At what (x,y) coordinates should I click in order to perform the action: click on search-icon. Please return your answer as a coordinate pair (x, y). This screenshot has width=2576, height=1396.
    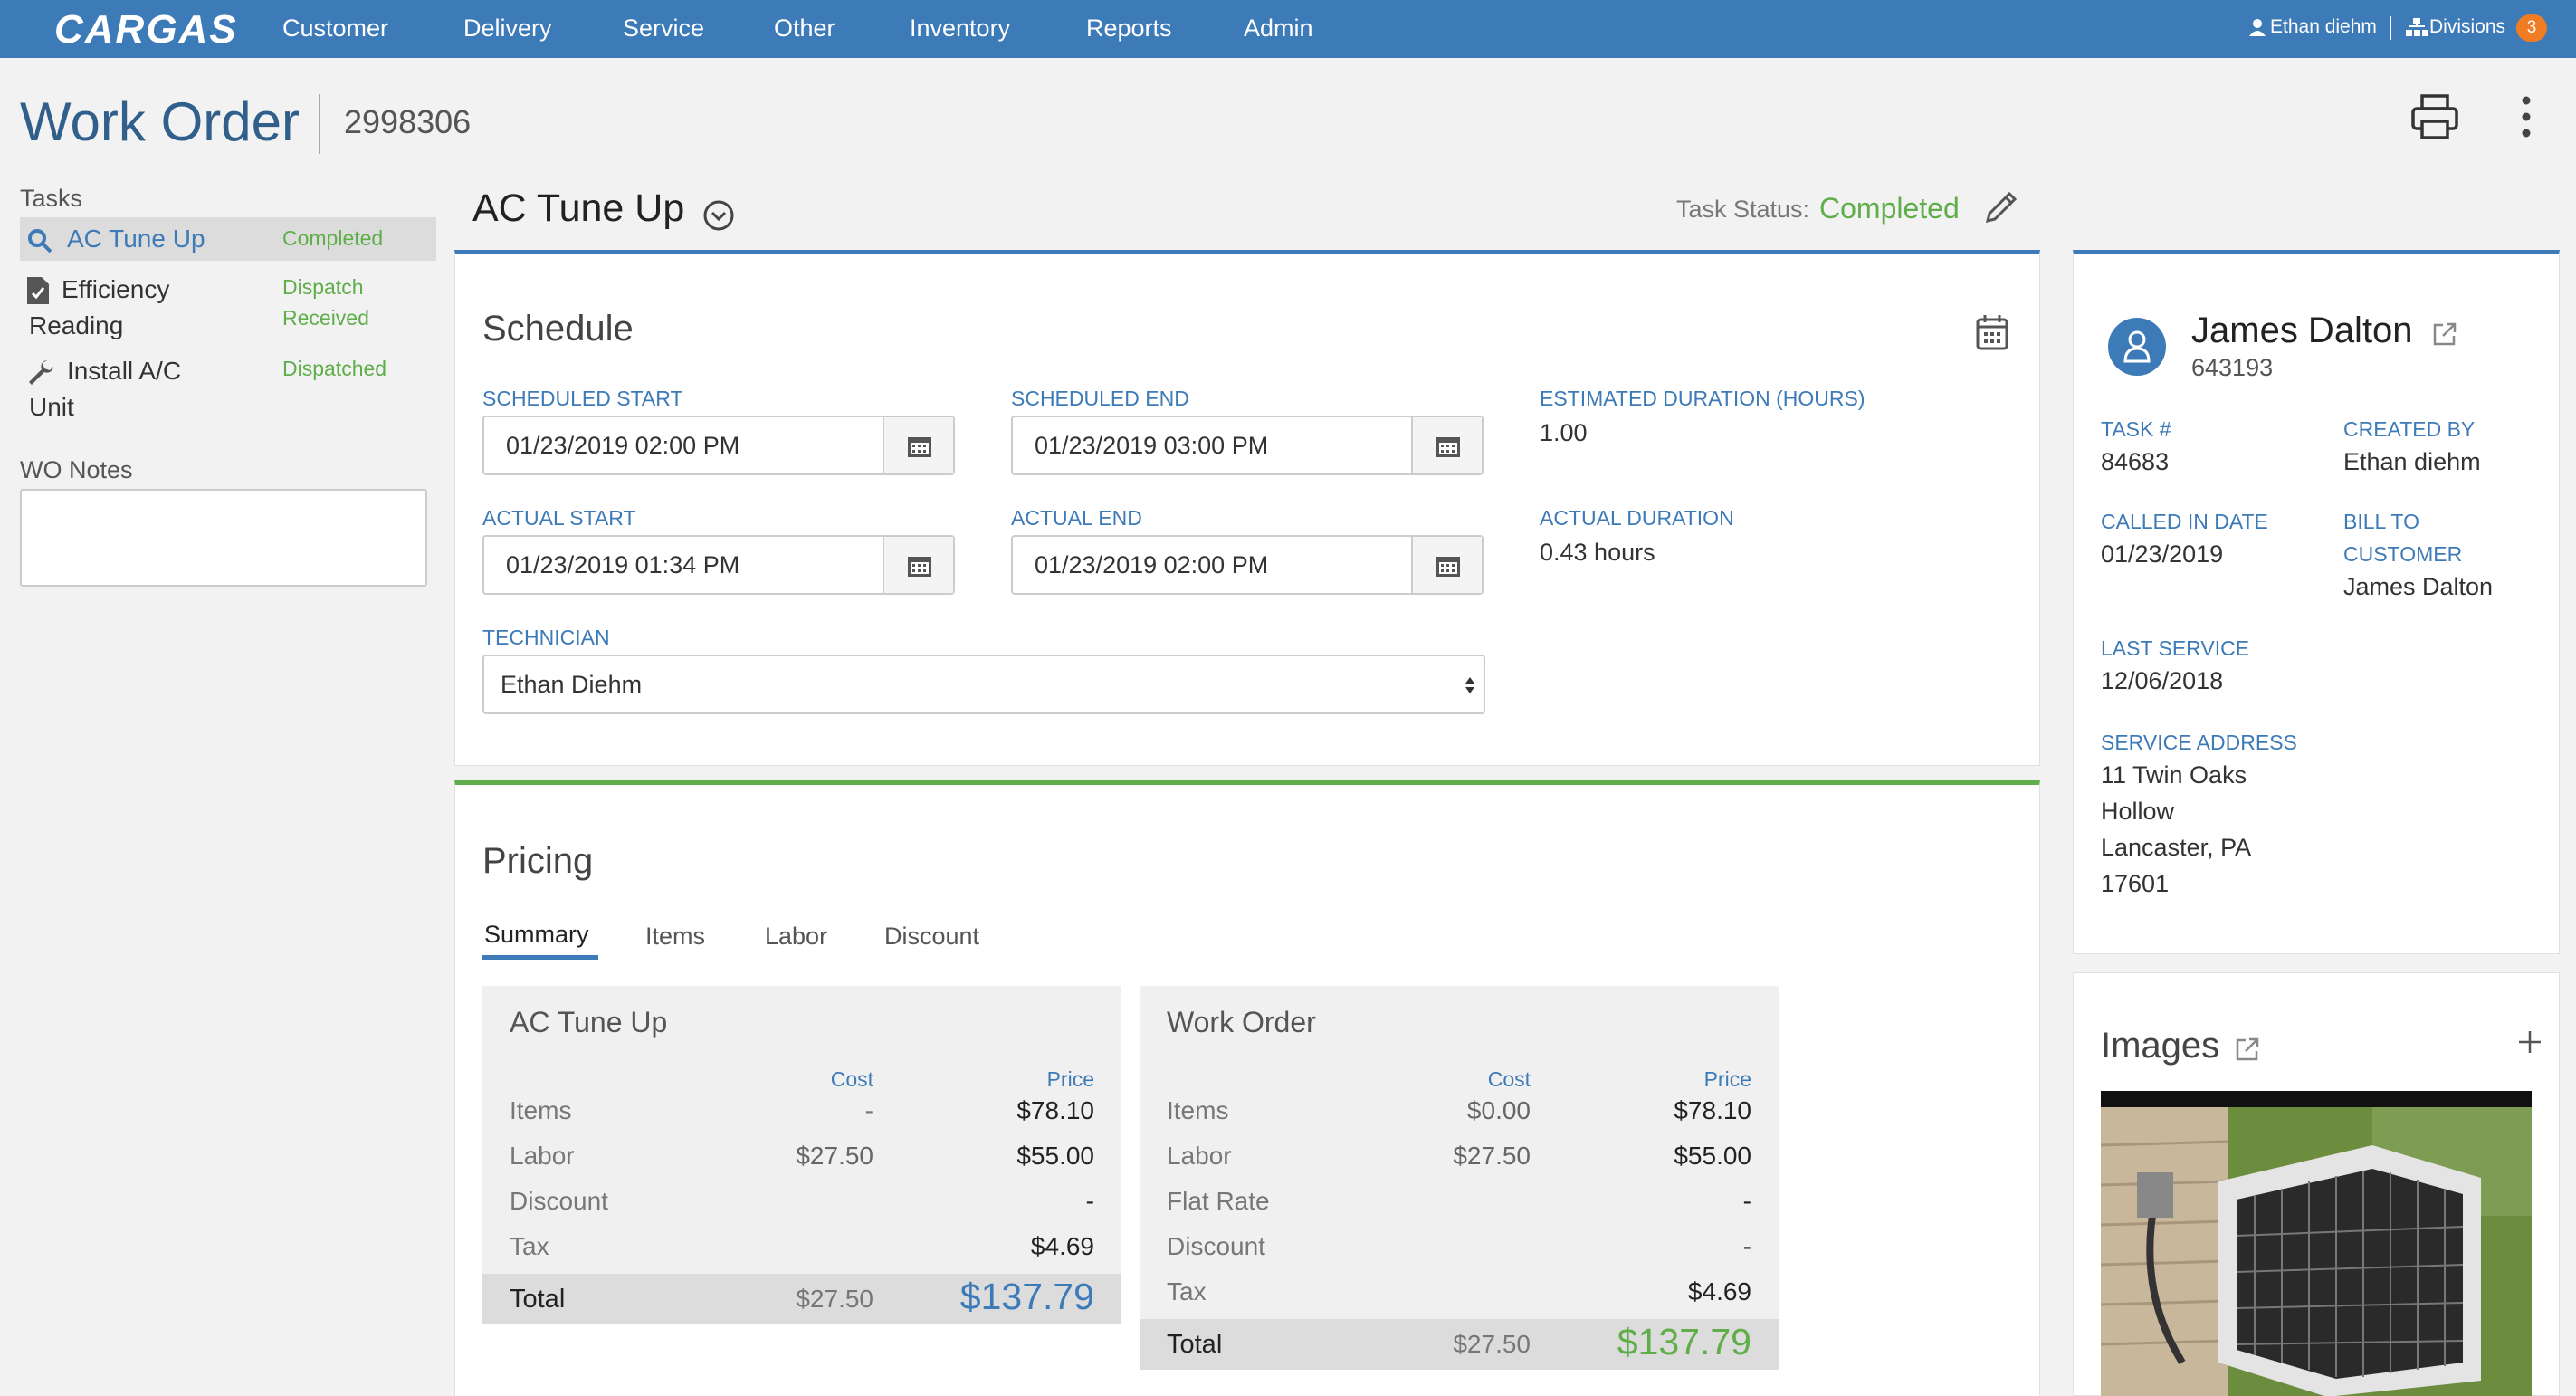
    Looking at the image, I should click on (40, 243).